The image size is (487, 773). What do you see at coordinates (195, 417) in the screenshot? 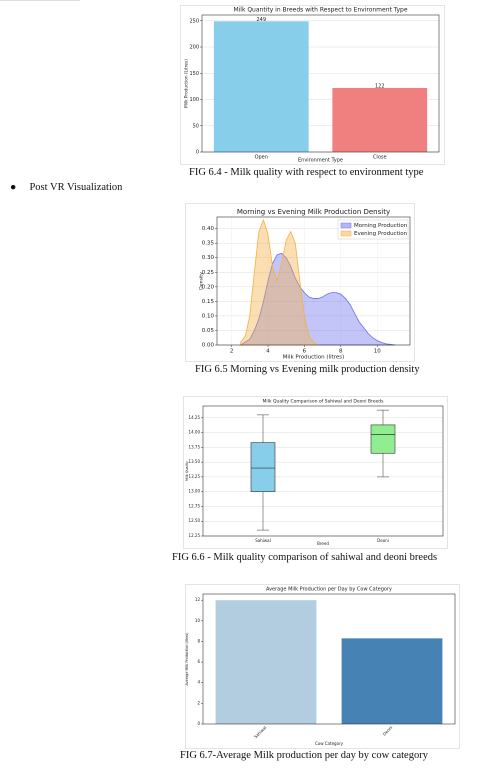
I see `y-tick-label: 14.25` at bounding box center [195, 417].